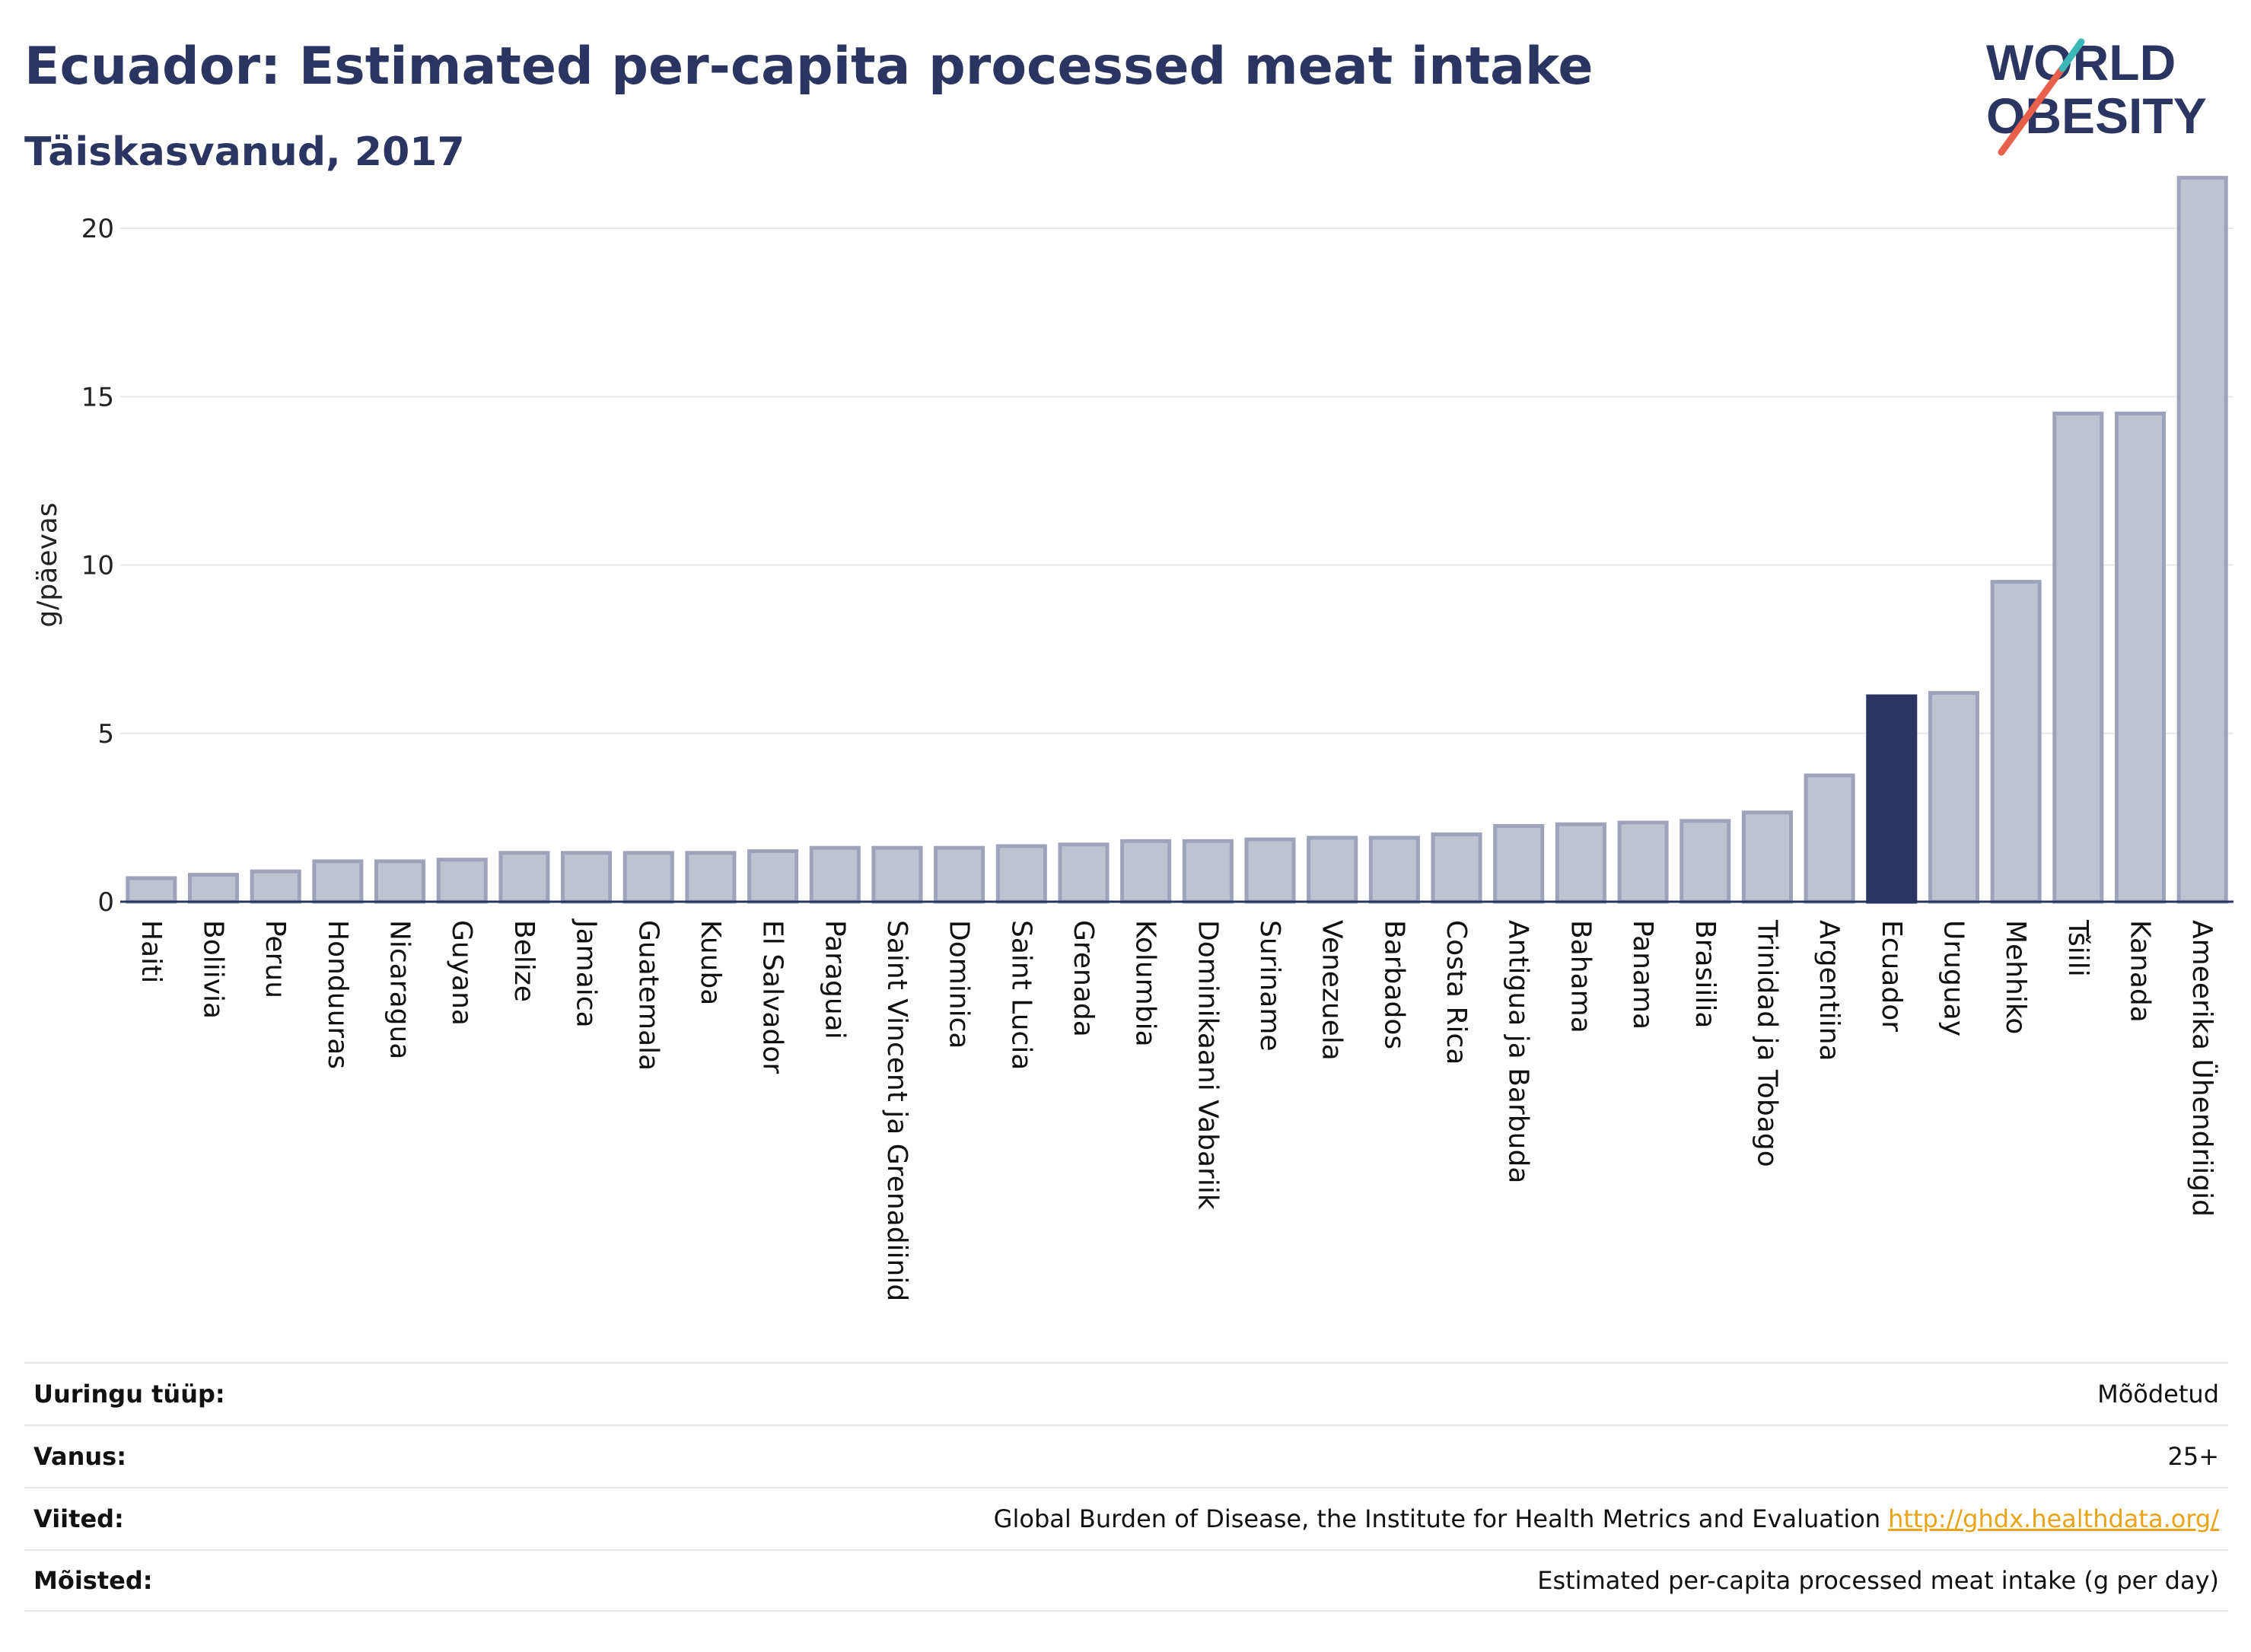 The image size is (2251, 1652). I want to click on y-axis-label: g/päevas, so click(47, 564).